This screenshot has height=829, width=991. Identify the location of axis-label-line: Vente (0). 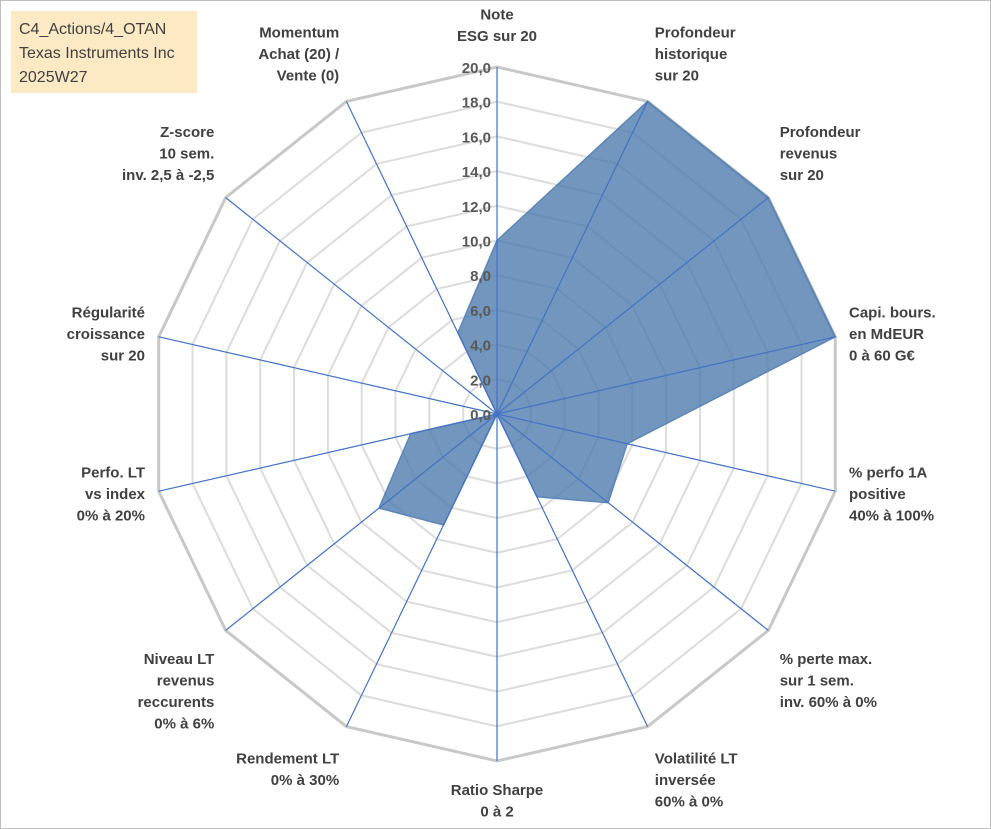
(308, 76).